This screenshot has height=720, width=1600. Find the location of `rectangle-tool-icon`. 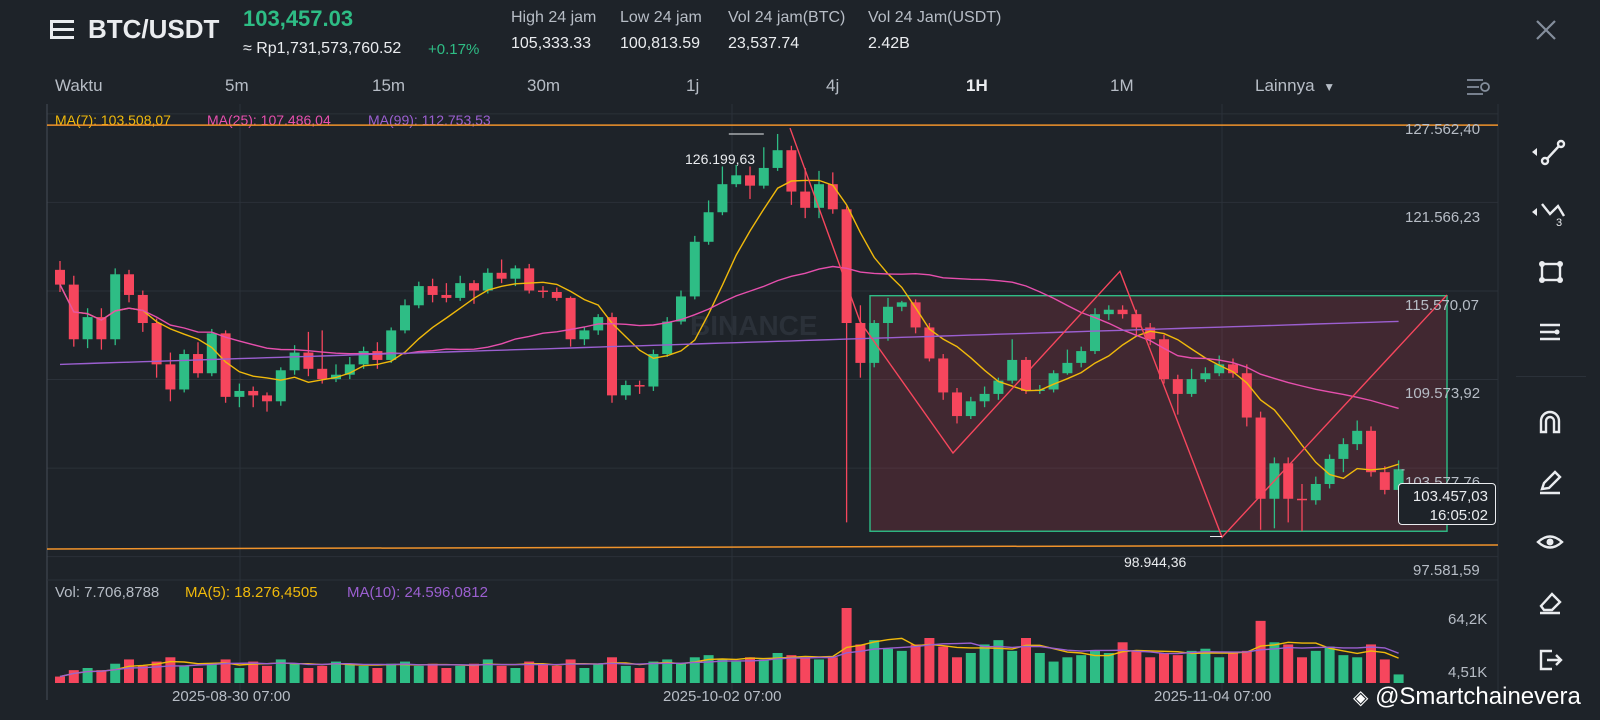

rectangle-tool-icon is located at coordinates (1550, 272).